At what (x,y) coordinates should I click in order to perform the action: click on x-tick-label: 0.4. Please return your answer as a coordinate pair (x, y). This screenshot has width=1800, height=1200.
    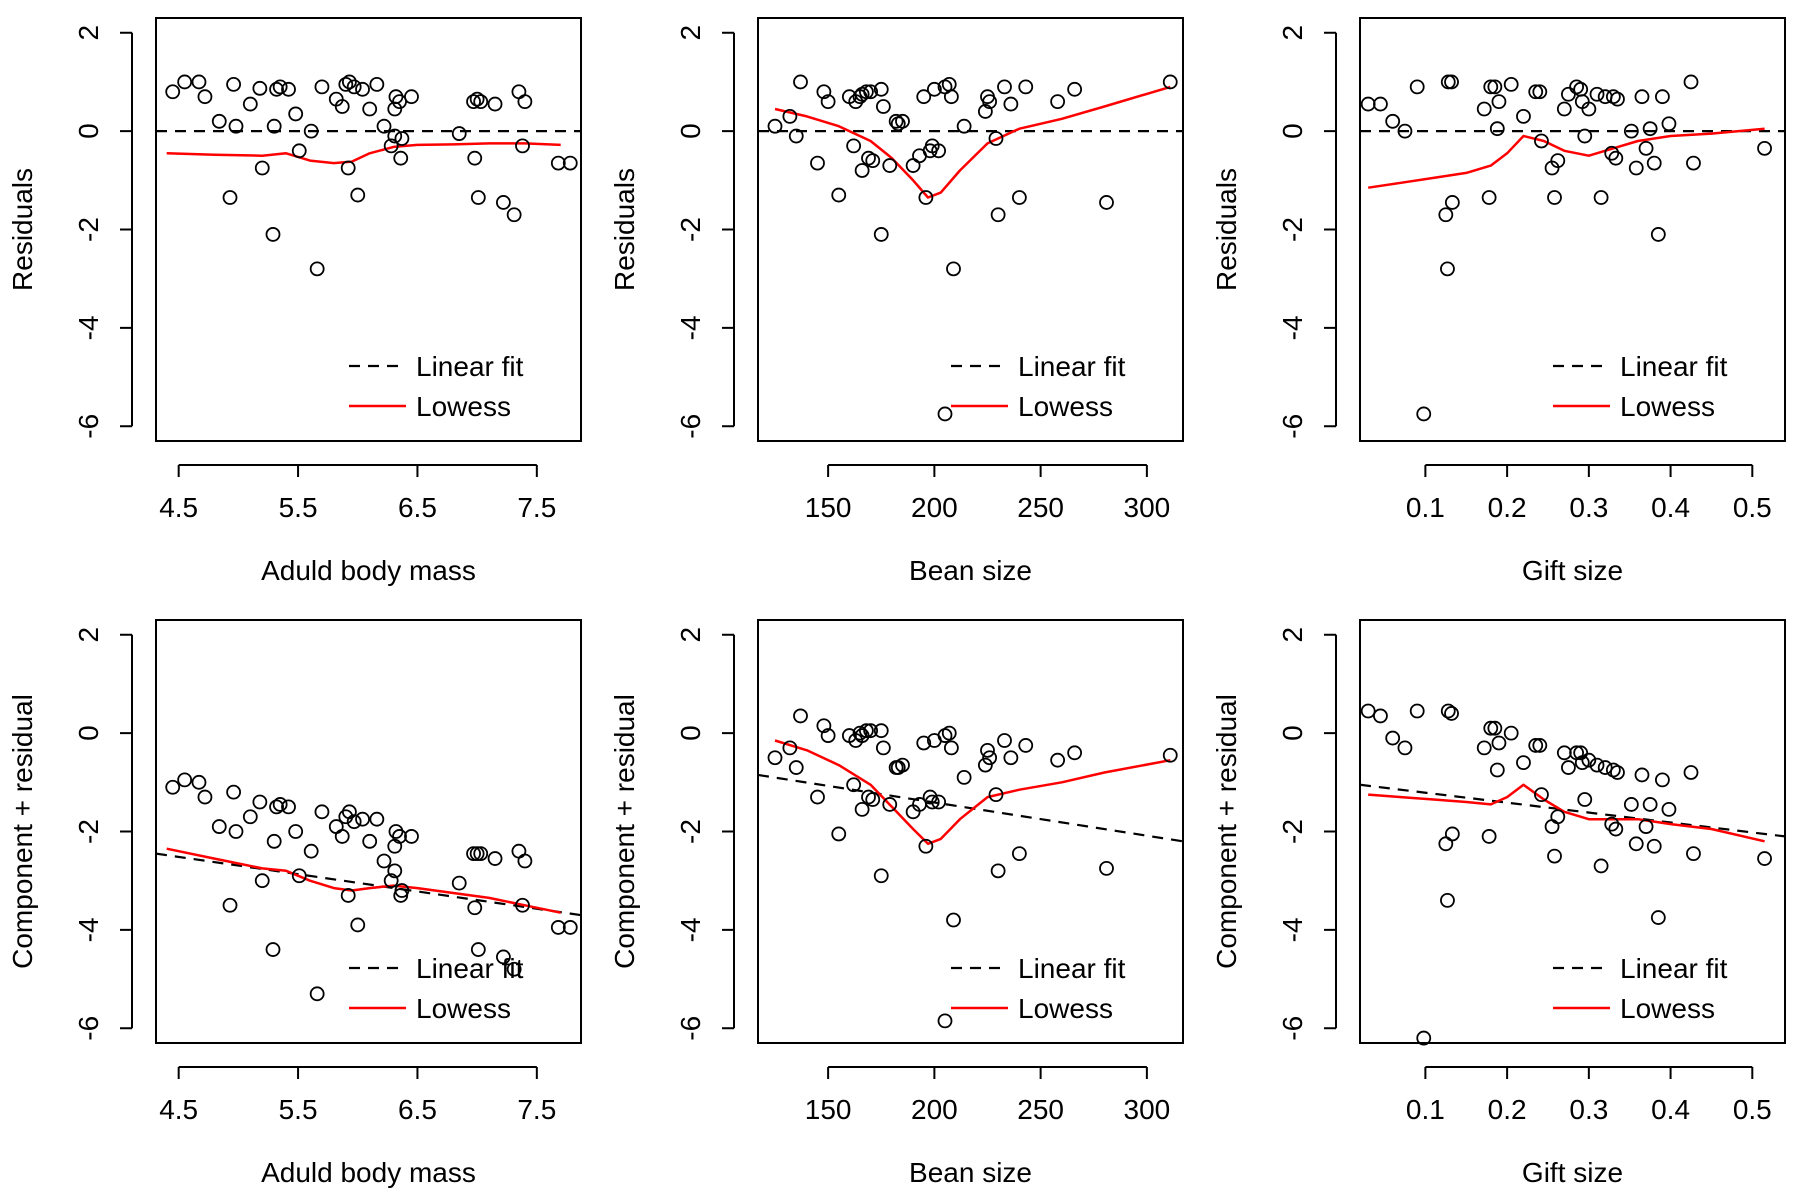
    Looking at the image, I should click on (1670, 507).